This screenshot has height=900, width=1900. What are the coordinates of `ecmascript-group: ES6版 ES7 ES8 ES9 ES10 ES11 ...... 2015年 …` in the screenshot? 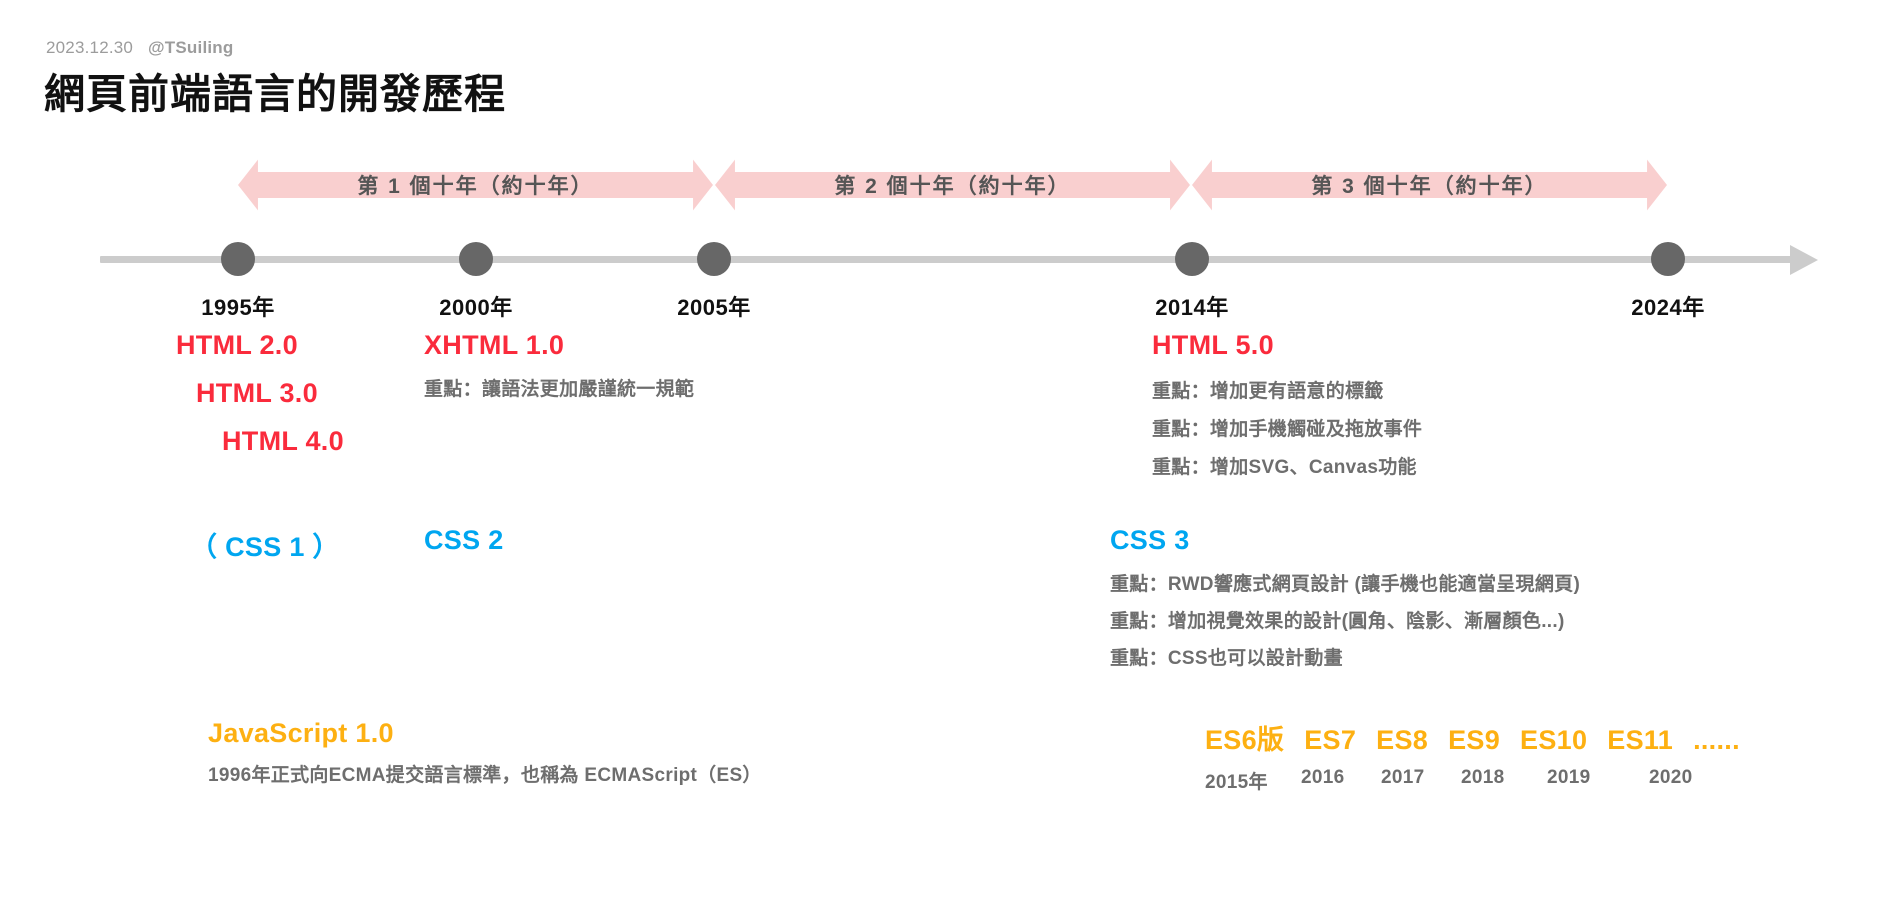 It's located at (1472, 756).